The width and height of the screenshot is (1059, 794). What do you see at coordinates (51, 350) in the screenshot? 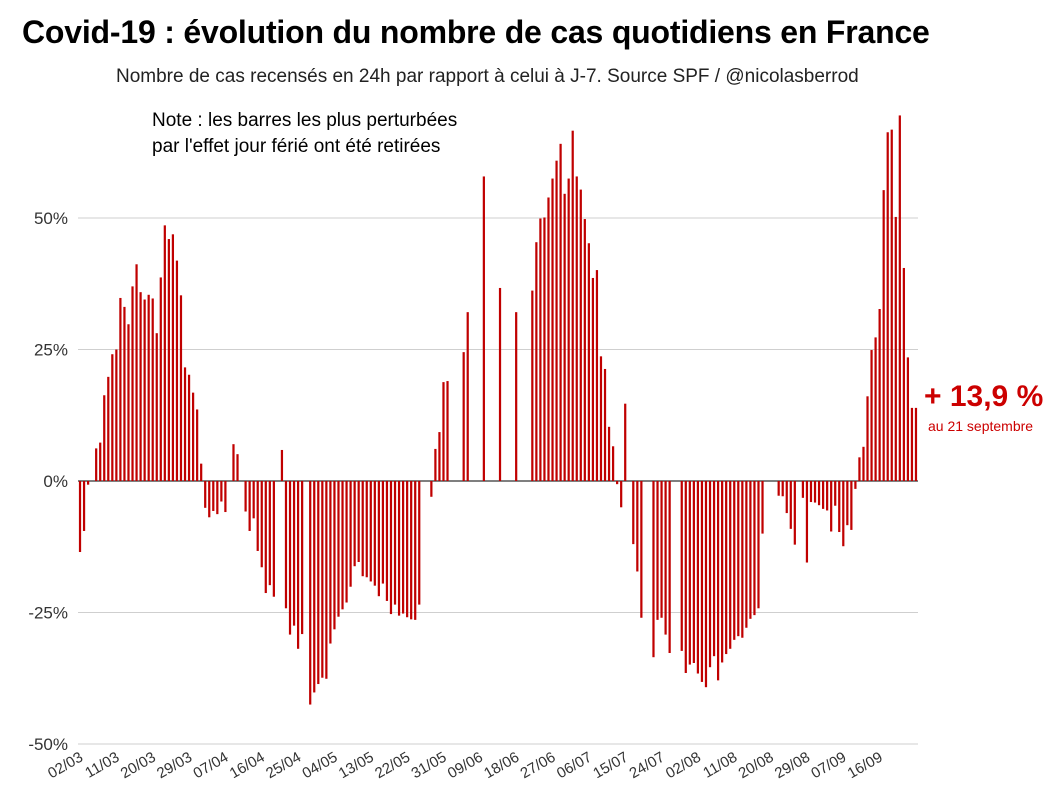
I see `y-tick-label: 25%` at bounding box center [51, 350].